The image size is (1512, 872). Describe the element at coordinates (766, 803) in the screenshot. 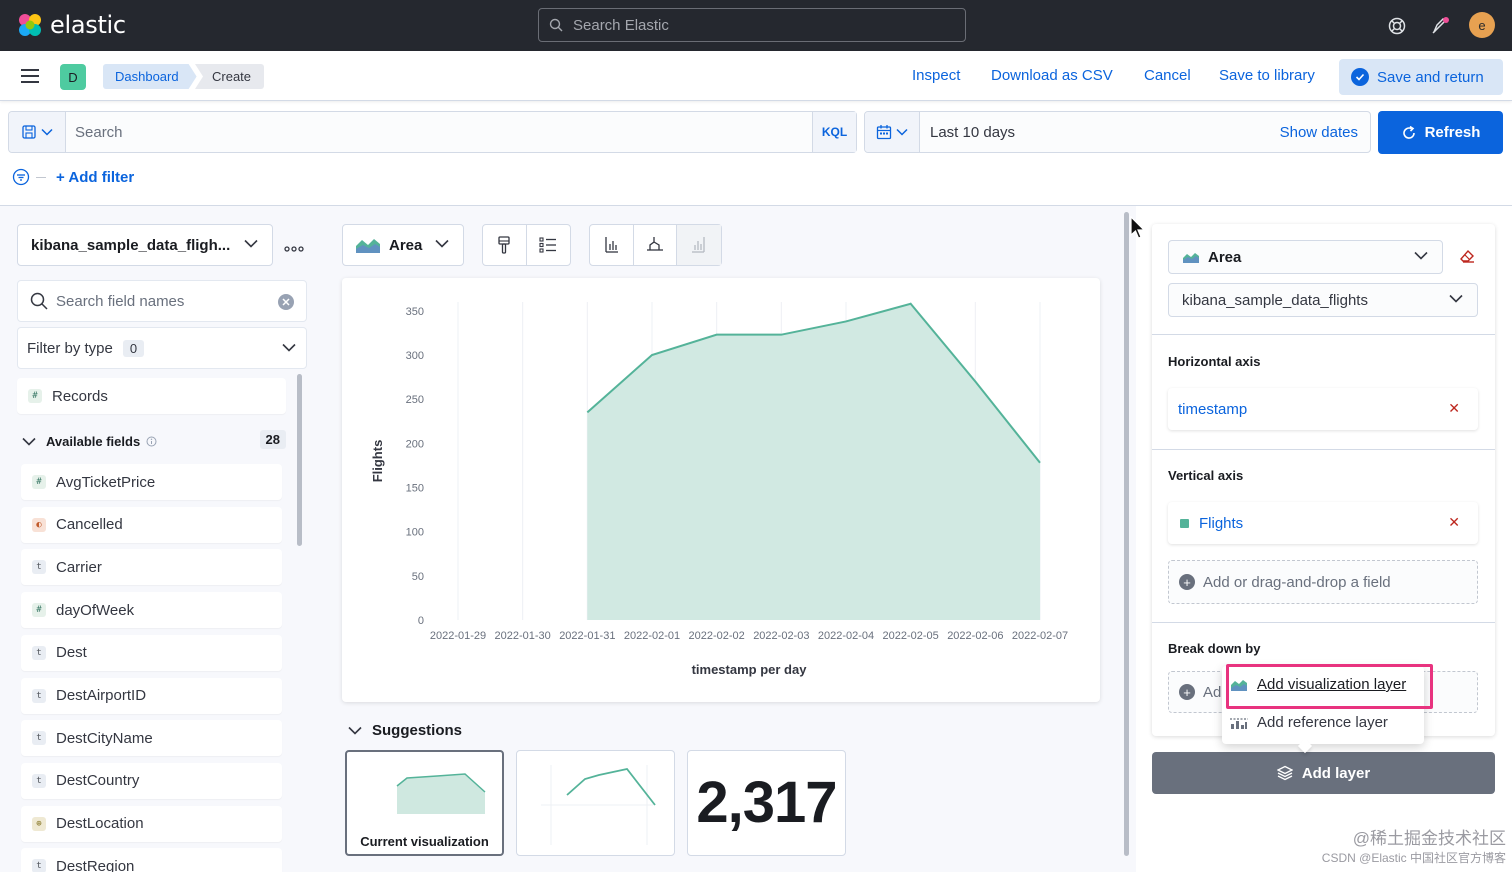

I see `suggestion-metric: 2,317` at that location.